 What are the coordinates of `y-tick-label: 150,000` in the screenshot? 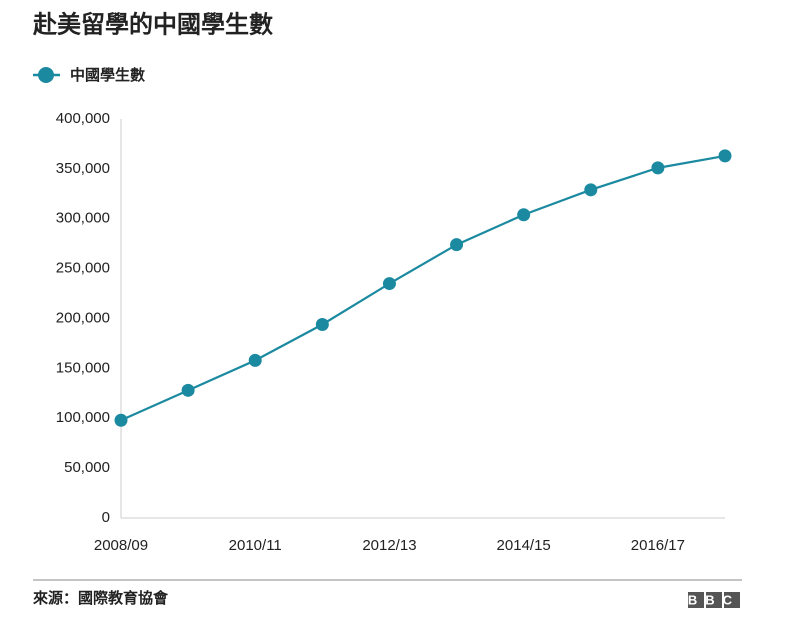 It's located at (83, 367).